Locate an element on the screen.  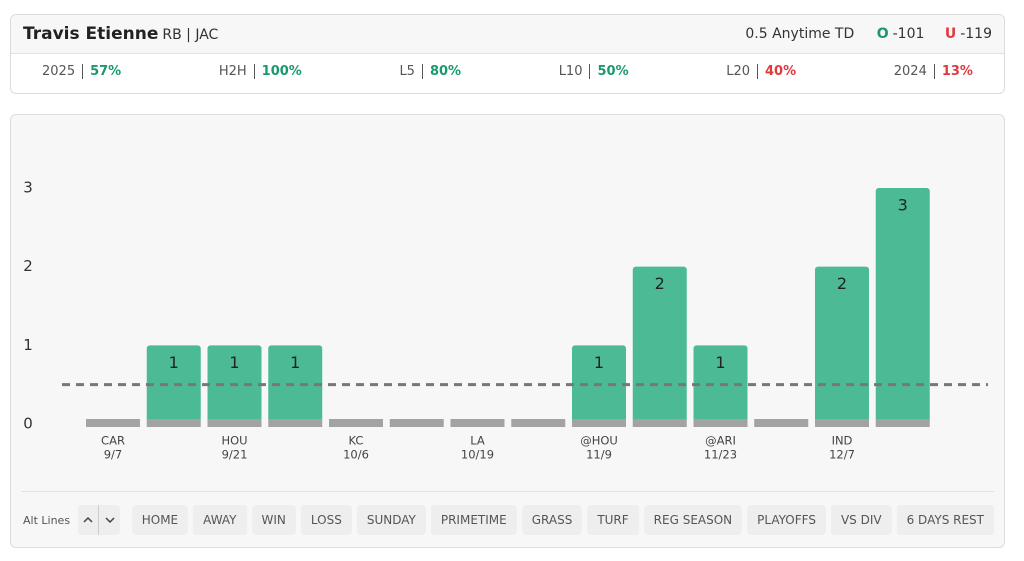
x-date-label: 12/7 is located at coordinates (842, 455).